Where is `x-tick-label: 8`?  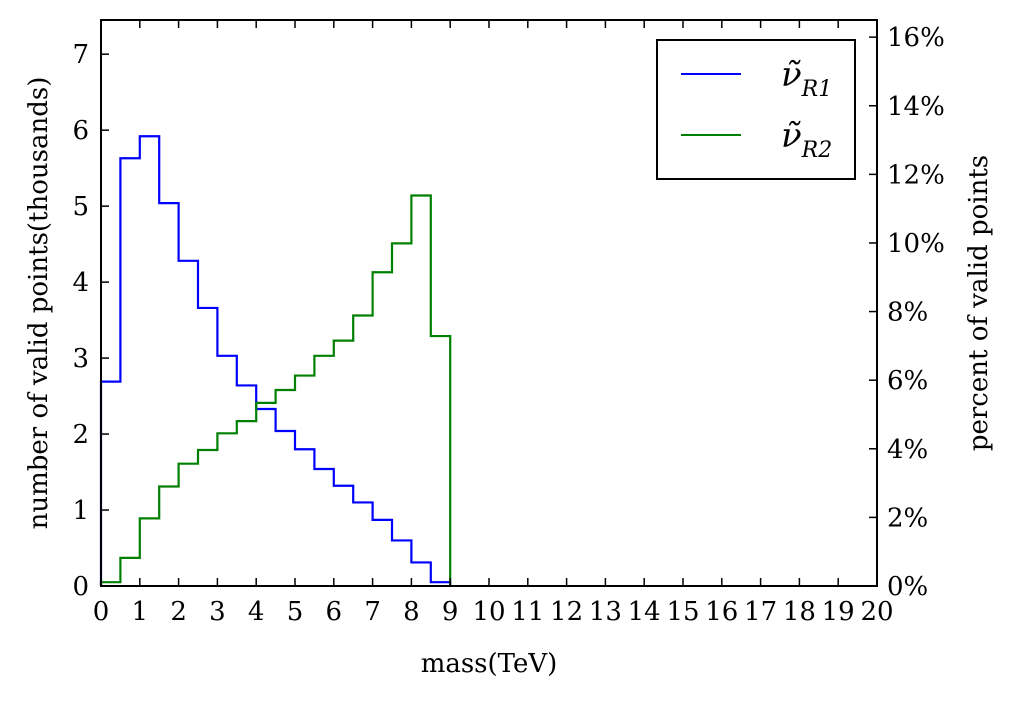 x-tick-label: 8 is located at coordinates (411, 612).